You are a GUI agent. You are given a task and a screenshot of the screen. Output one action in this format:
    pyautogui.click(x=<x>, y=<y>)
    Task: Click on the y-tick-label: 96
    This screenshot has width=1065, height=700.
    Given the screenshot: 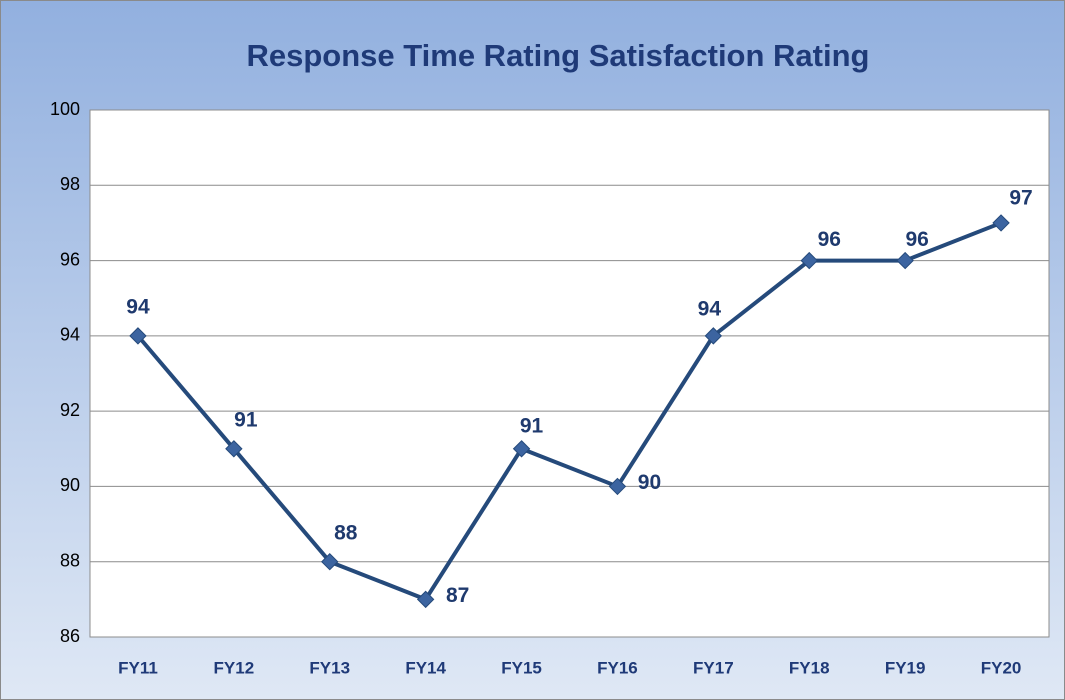 What is the action you would take?
    pyautogui.click(x=70, y=259)
    